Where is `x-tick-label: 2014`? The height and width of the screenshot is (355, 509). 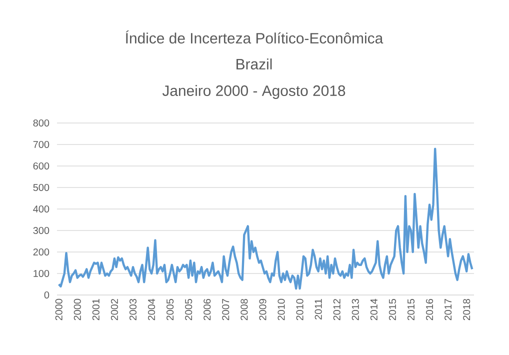 x-tick-label: 2014 is located at coordinates (374, 309).